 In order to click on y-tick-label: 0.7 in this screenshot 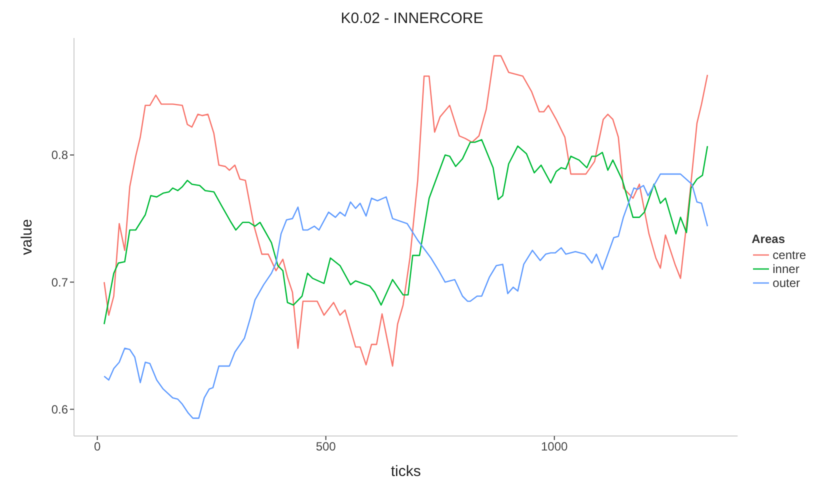, I will do `click(59, 282)`.